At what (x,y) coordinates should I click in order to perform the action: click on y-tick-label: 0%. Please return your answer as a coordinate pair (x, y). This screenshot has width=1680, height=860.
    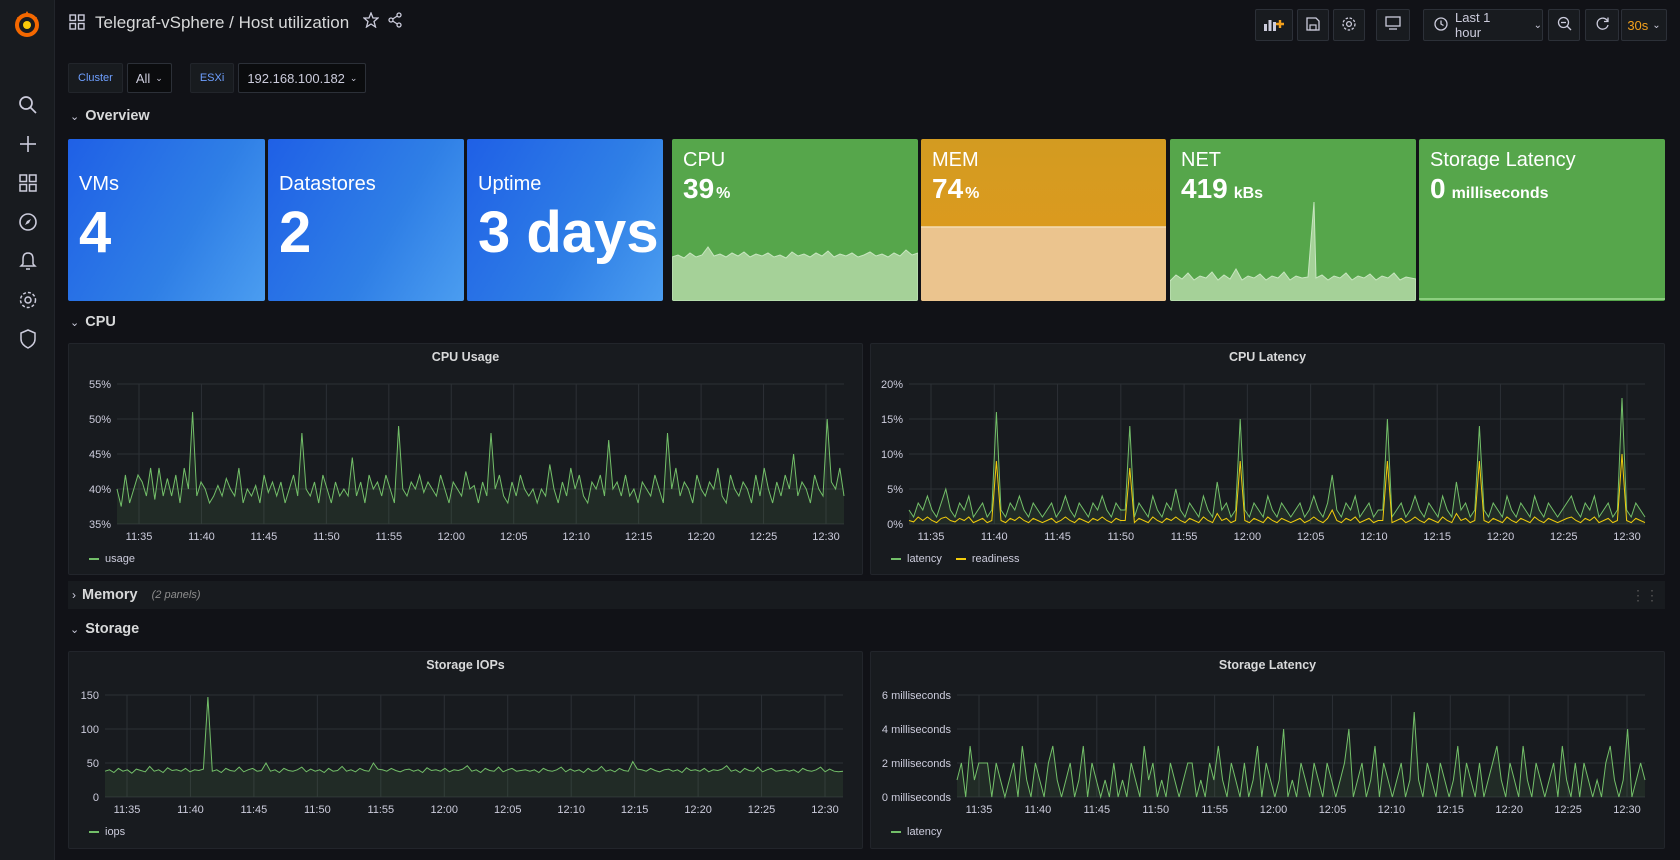
    Looking at the image, I should click on (895, 525).